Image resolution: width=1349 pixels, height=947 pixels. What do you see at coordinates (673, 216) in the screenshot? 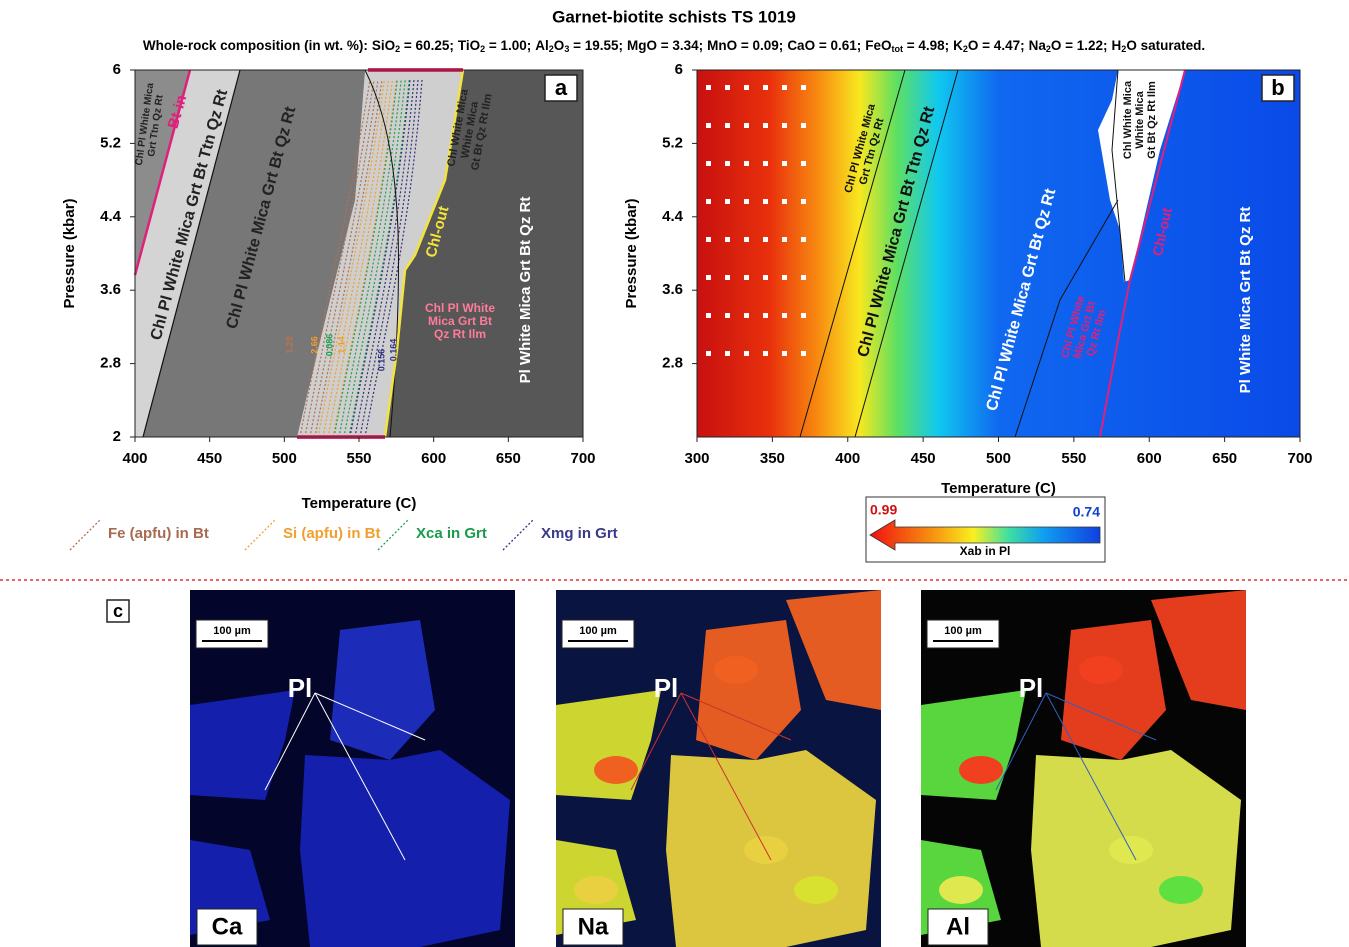
I see `y-tick-label: 4.4` at bounding box center [673, 216].